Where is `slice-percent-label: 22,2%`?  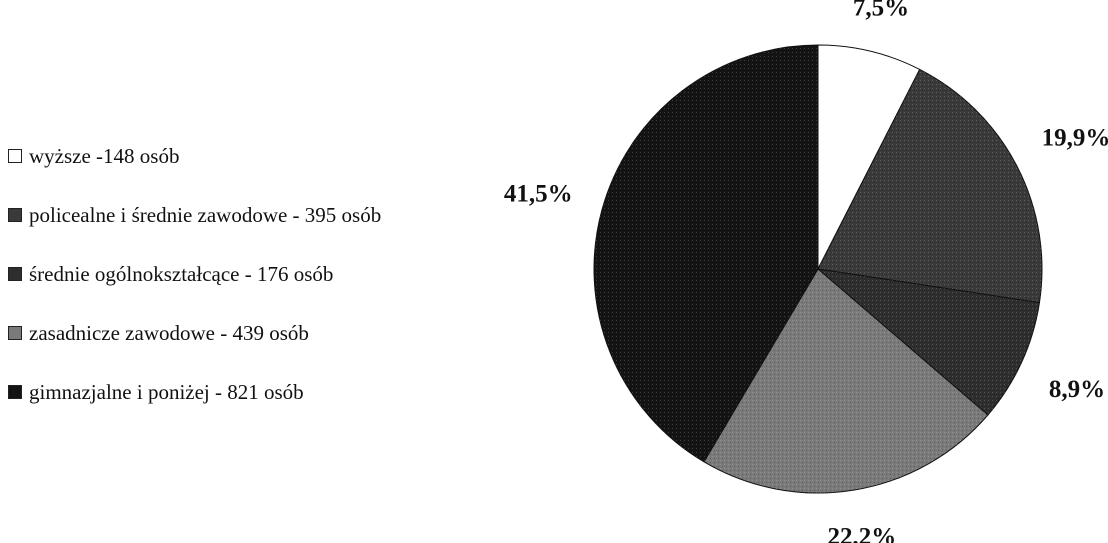 slice-percent-label: 22,2% is located at coordinates (862, 533).